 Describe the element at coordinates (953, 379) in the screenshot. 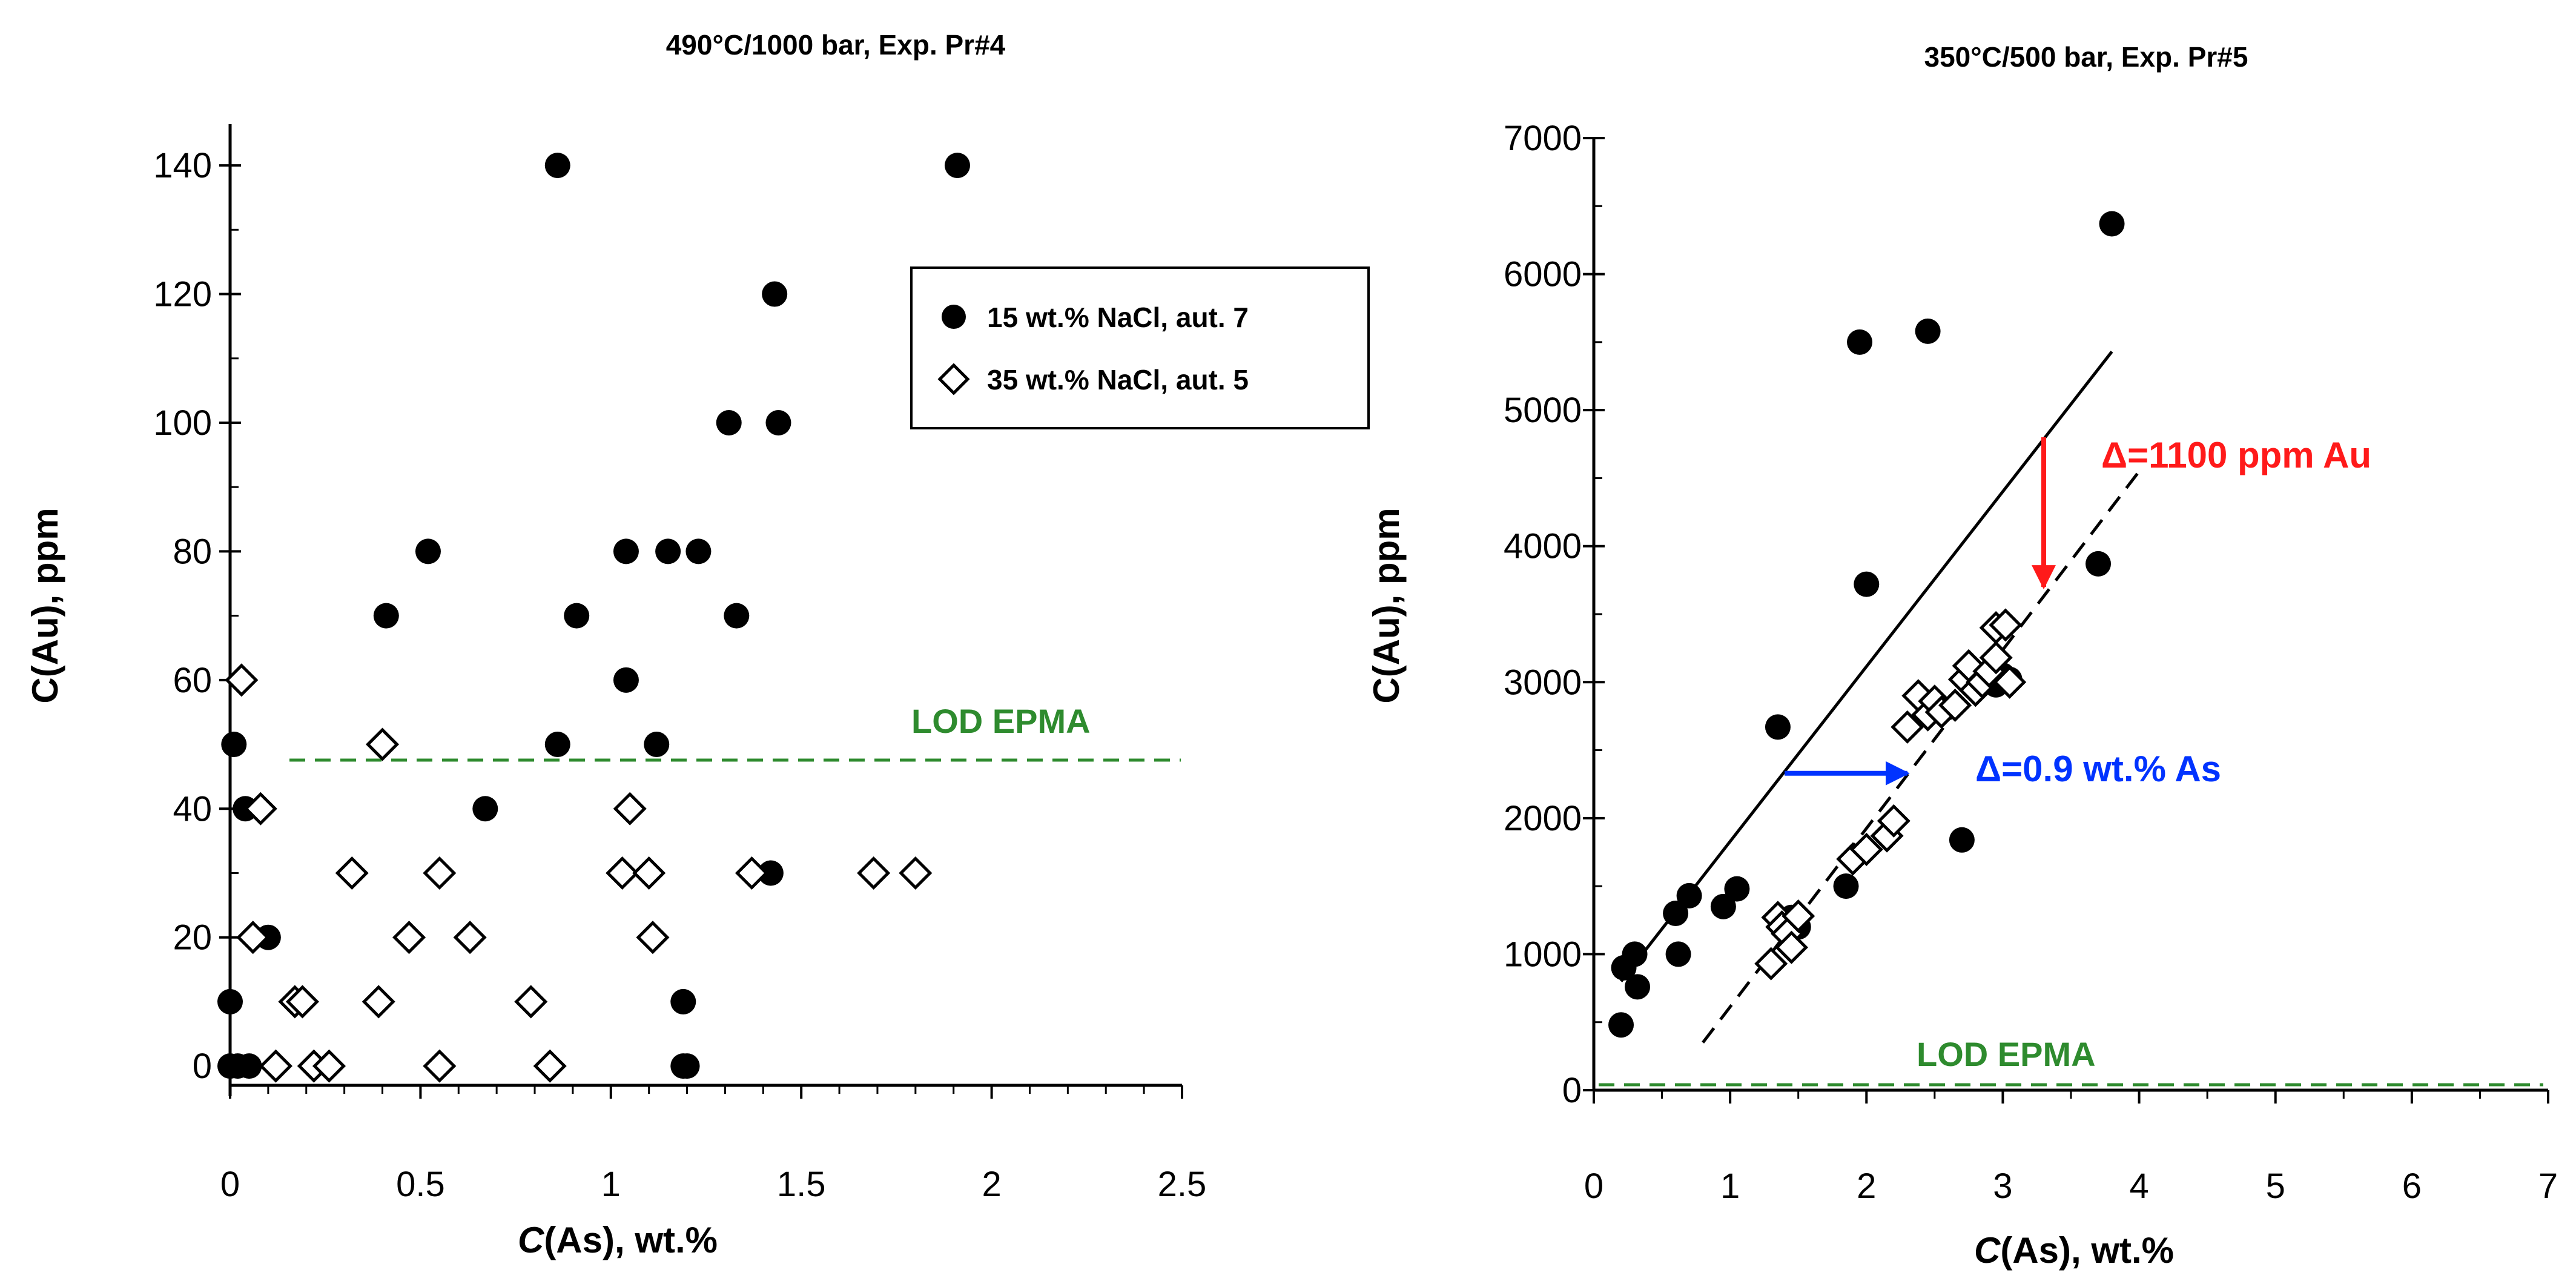

I see `legend-open-diamond-marker` at that location.